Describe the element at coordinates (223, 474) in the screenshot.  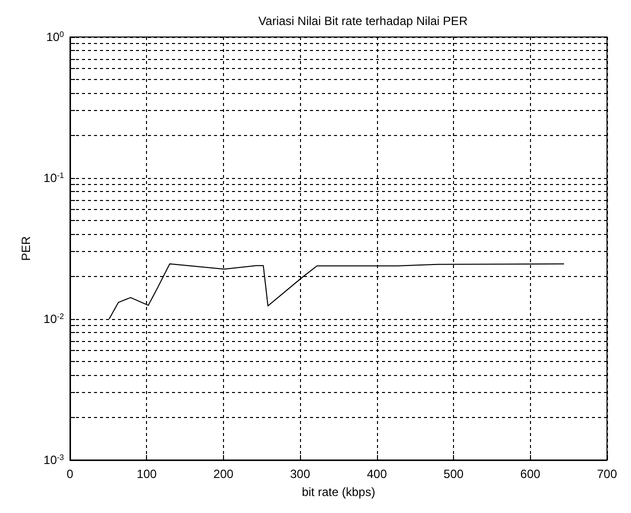
I see `x-tick-label: 200` at that location.